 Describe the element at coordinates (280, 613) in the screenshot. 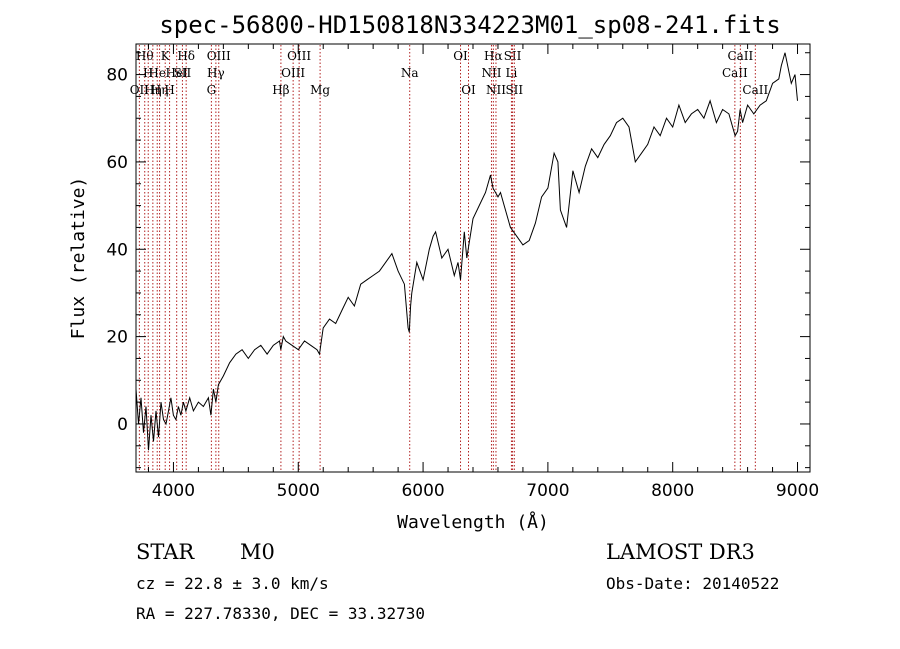

I see `coordinates: RA = 227.78330, DEC = 33.32730` at that location.